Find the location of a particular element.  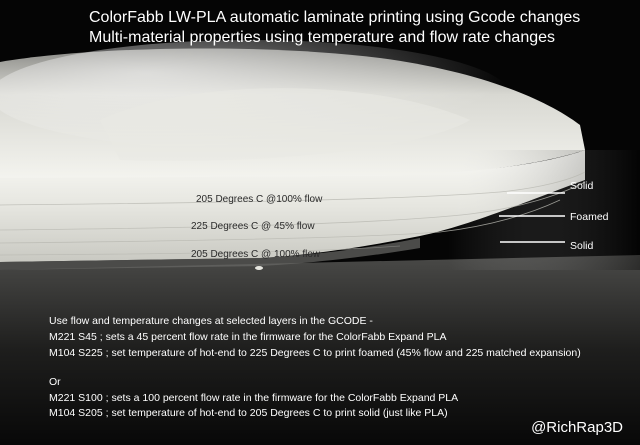

layer-label-top: 205 Degrees C @100% flow is located at coordinates (259, 199).